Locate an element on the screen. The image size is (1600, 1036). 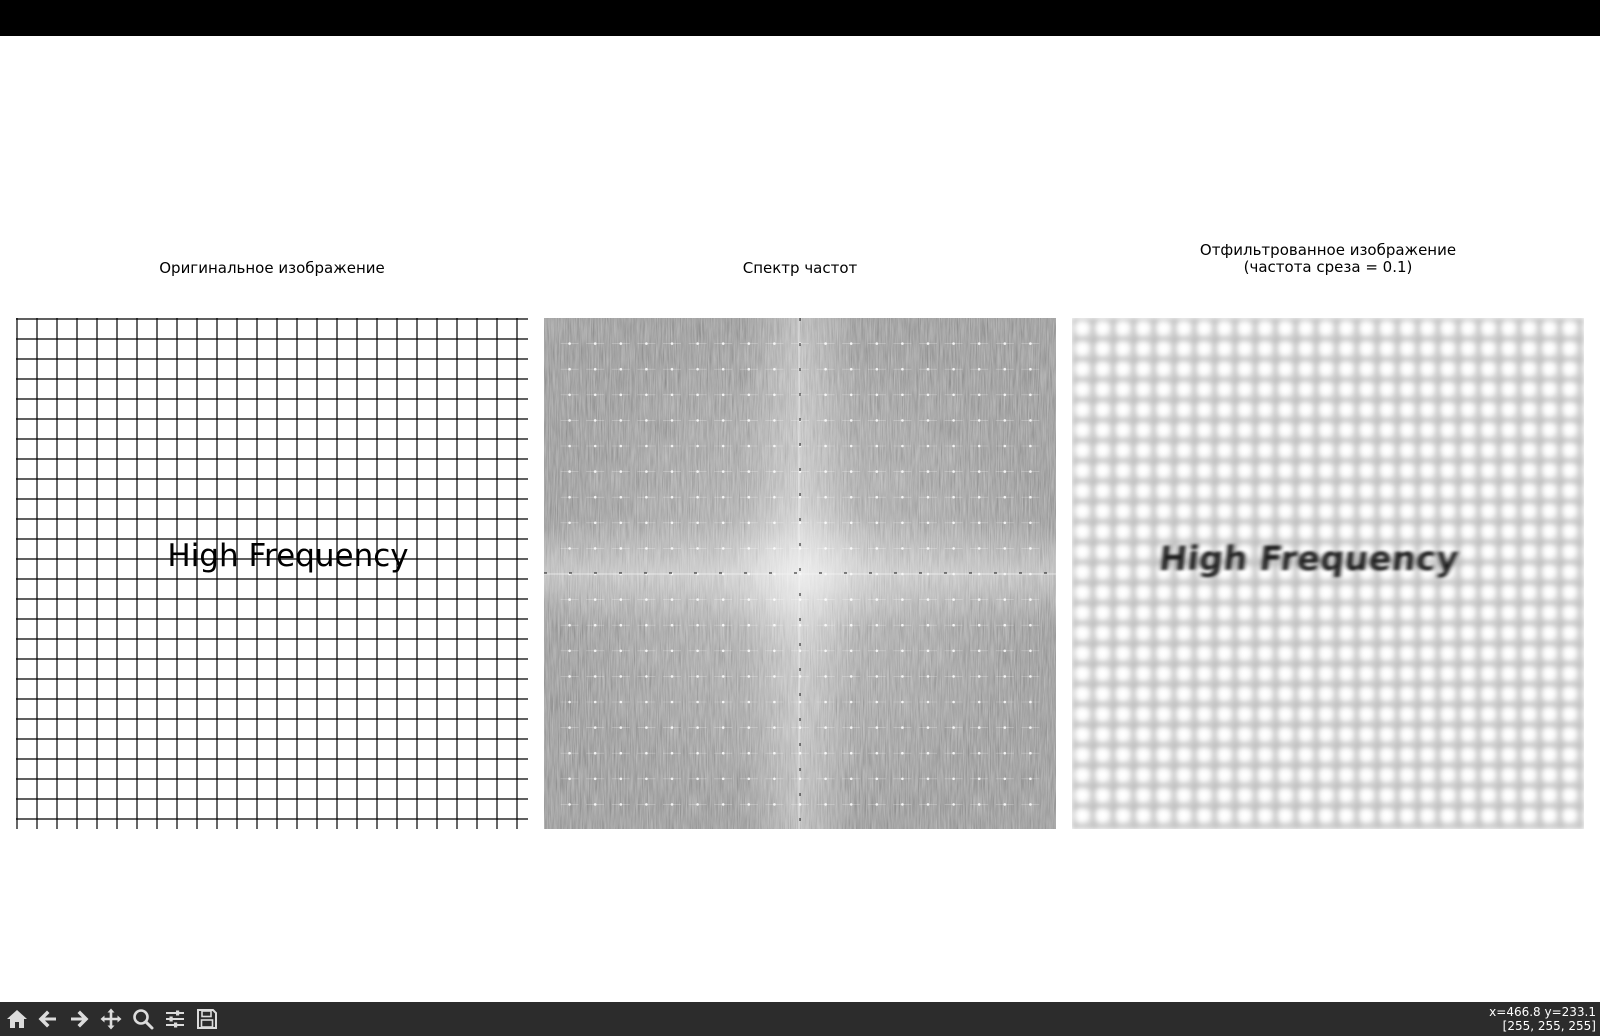
panel-title-original: Оригинальное изображение is located at coordinates (272, 268).